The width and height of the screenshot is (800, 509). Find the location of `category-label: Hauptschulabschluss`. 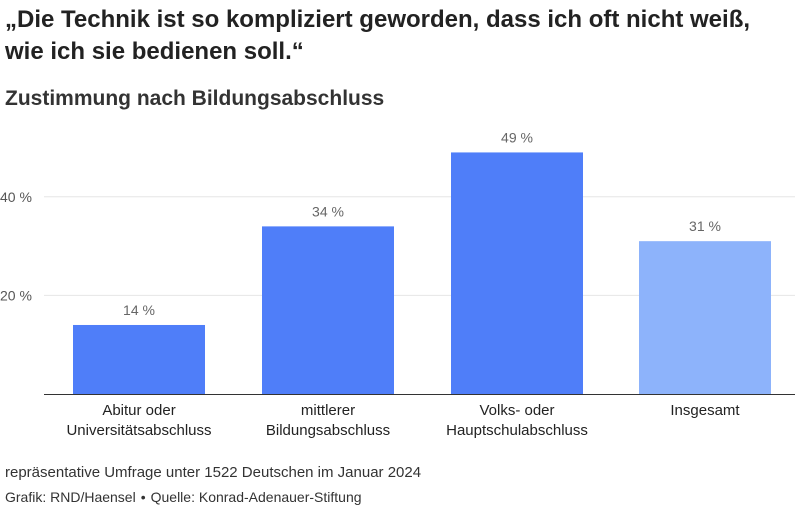

category-label: Hauptschulabschluss is located at coordinates (517, 430).